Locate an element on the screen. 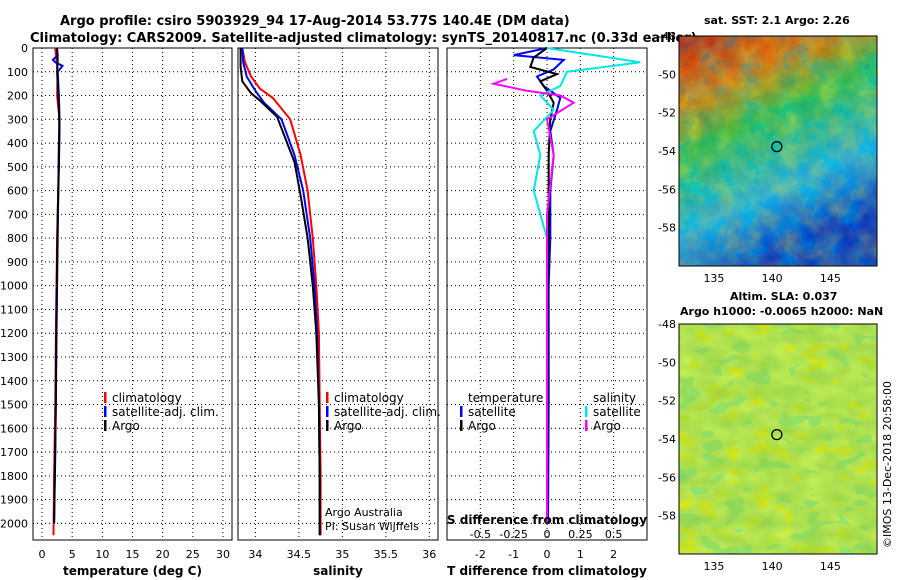 The width and height of the screenshot is (900, 580). sst_map-lat-tick: -56 is located at coordinates (667, 189).